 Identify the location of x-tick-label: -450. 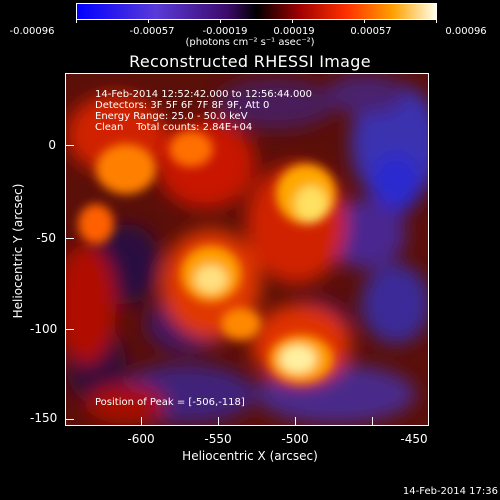
(414, 439).